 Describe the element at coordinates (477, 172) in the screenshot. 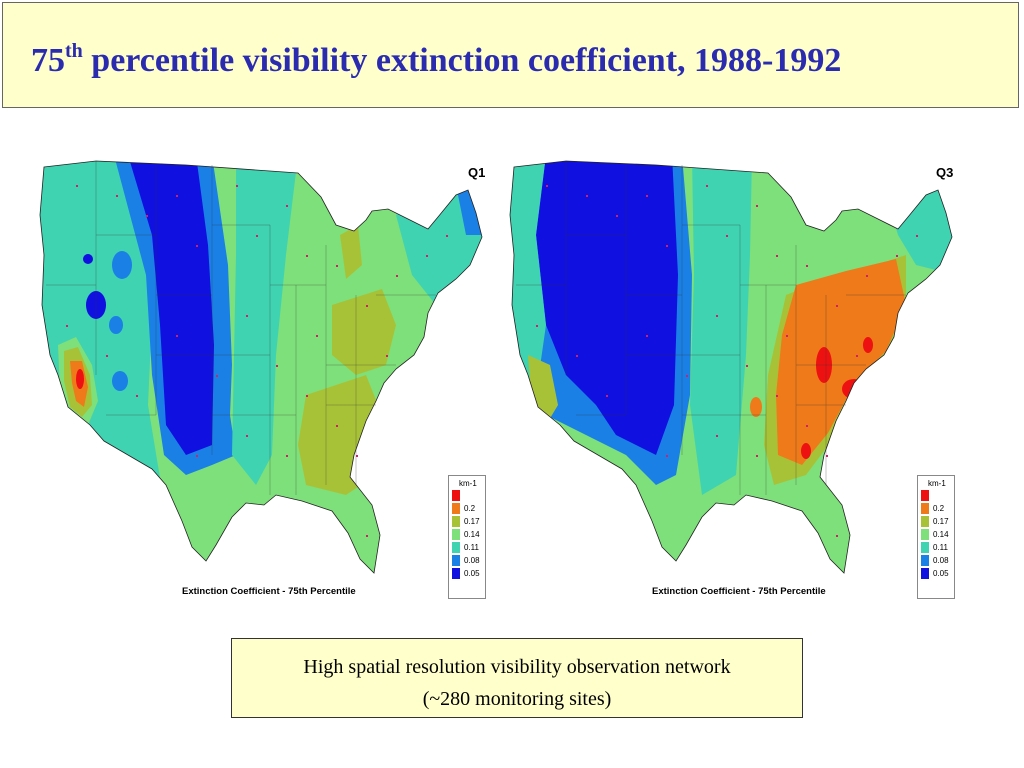

I see `quarter-label: Q1` at that location.